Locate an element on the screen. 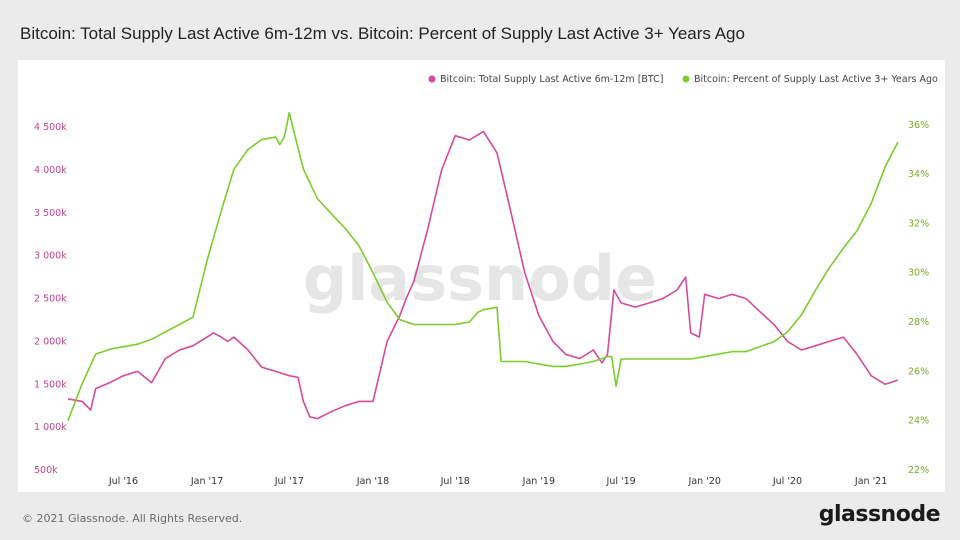  y-right-tick-label: 28% is located at coordinates (918, 322).